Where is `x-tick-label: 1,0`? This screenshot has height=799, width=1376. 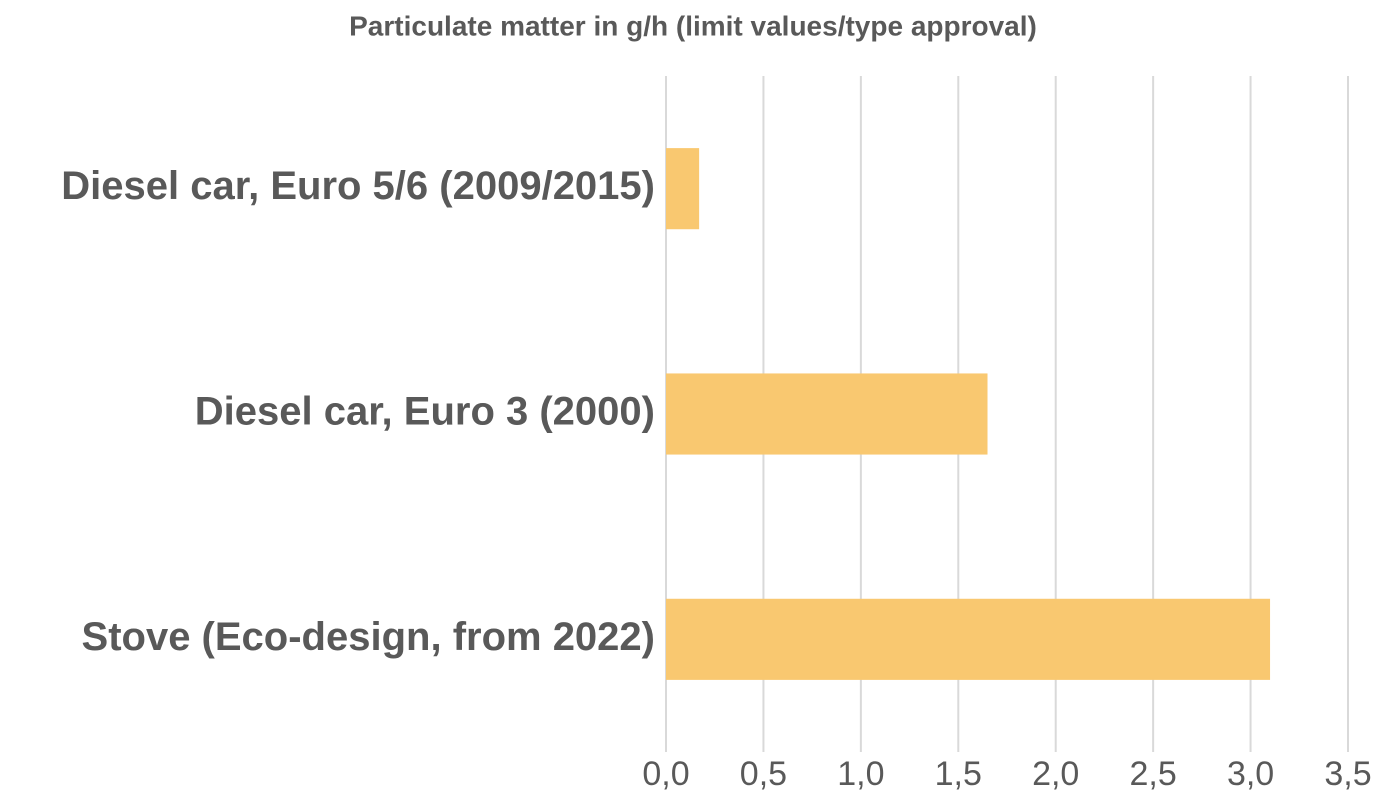
x-tick-label: 1,0 is located at coordinates (860, 774).